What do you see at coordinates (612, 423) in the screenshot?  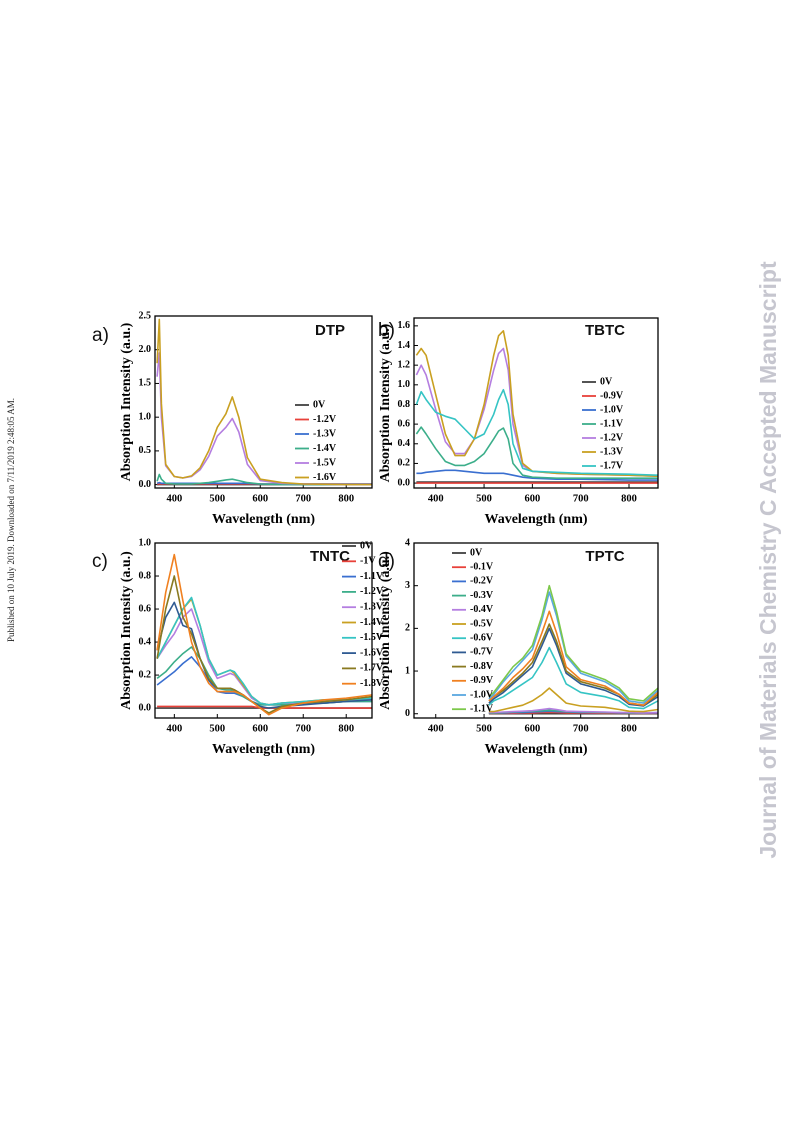 I see `legend-label: -1.1V` at bounding box center [612, 423].